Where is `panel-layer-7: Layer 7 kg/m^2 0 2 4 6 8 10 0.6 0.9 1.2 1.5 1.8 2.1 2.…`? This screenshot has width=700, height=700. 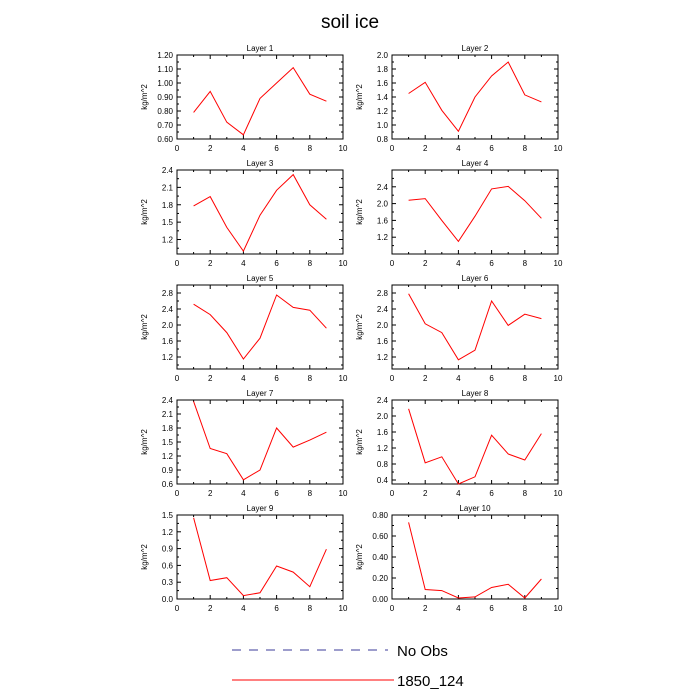 panel-layer-7: Layer 7 kg/m^2 0 2 4 6 8 10 0.6 0.9 1.2 1.5 1.8 2.1 2.… is located at coordinates (244, 443).